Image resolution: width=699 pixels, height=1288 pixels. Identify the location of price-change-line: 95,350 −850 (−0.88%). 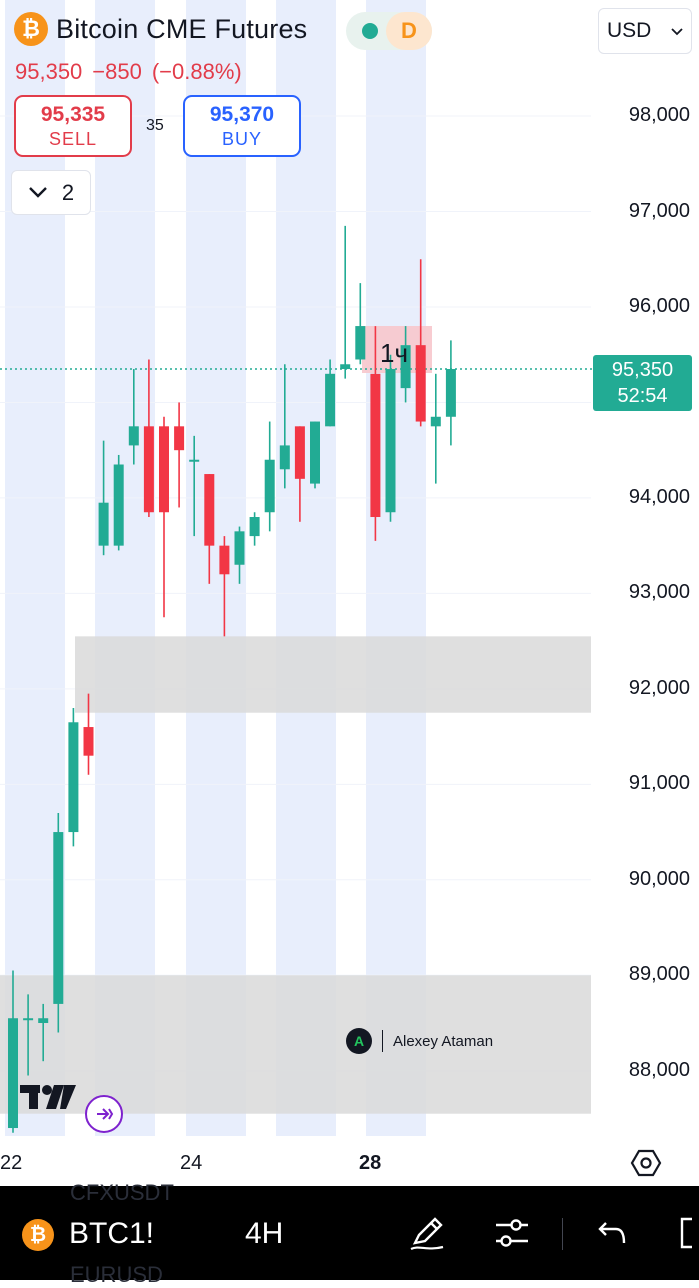
(133, 72).